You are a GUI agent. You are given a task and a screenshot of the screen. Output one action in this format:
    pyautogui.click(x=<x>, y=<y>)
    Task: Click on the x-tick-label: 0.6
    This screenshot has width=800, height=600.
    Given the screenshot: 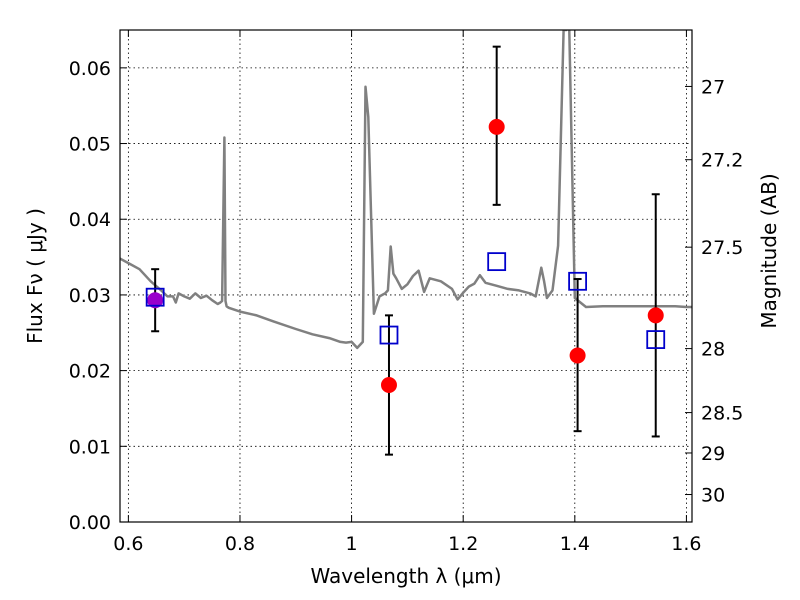 What is the action you would take?
    pyautogui.click(x=128, y=544)
    